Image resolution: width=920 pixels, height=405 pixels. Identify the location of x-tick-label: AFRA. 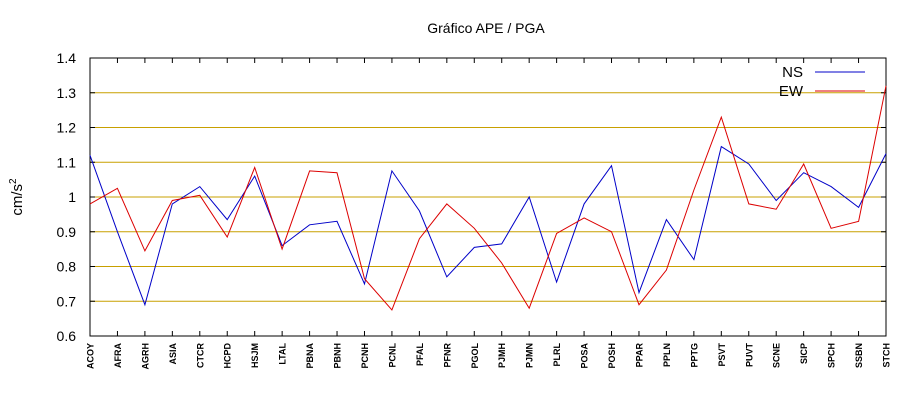
(118, 355).